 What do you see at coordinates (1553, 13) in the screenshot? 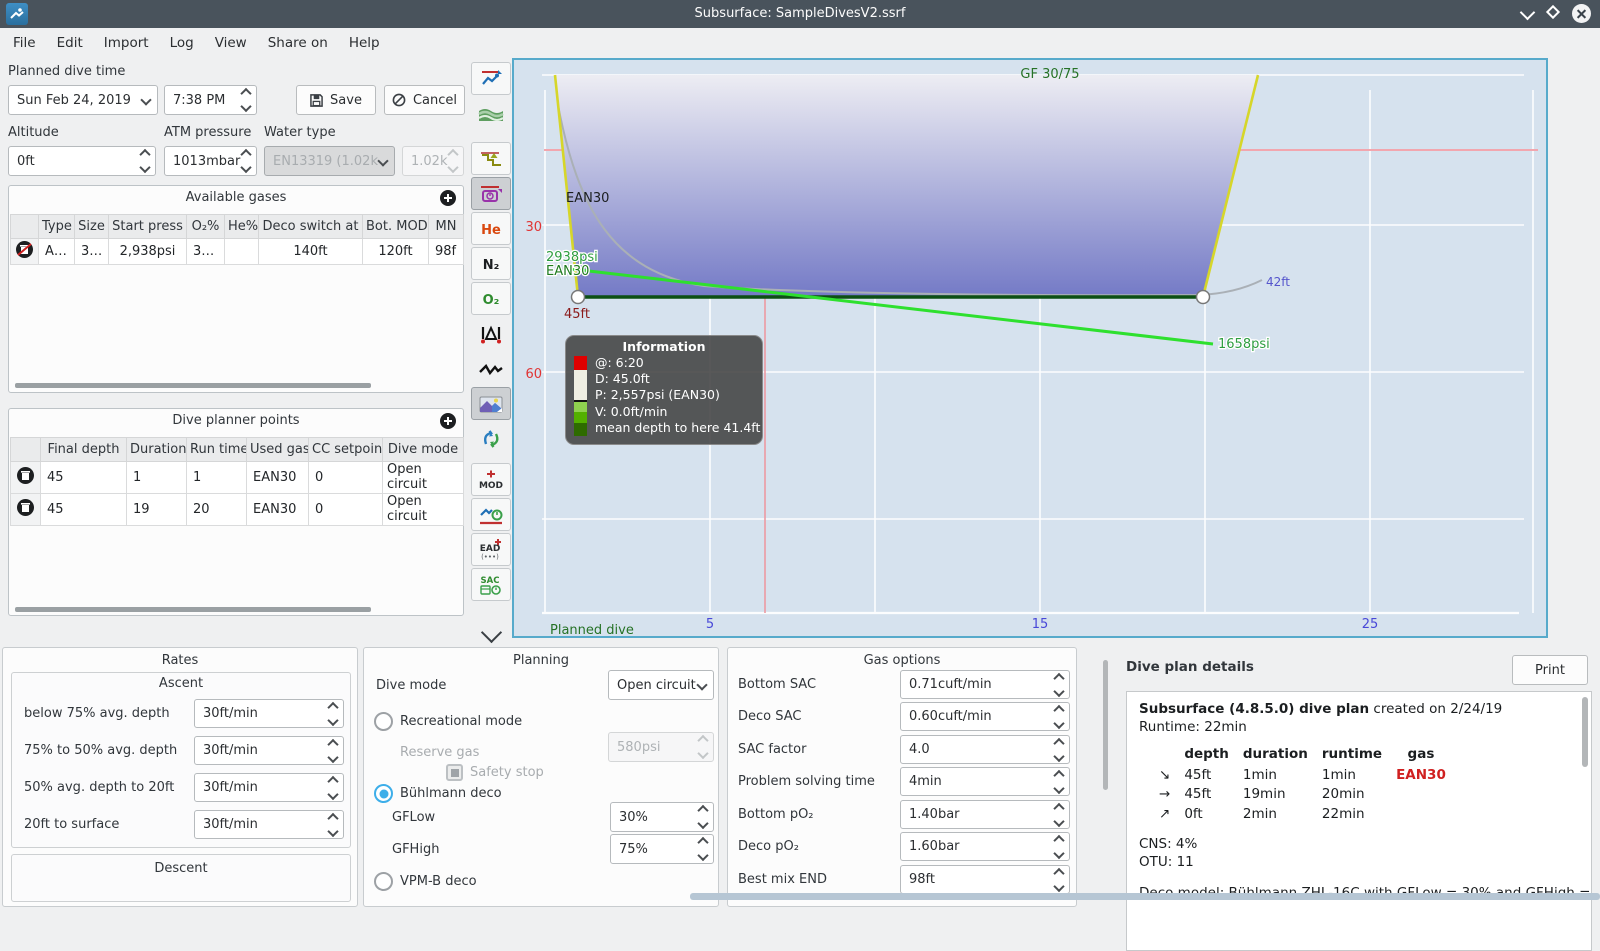
I see `maximize-icon` at bounding box center [1553, 13].